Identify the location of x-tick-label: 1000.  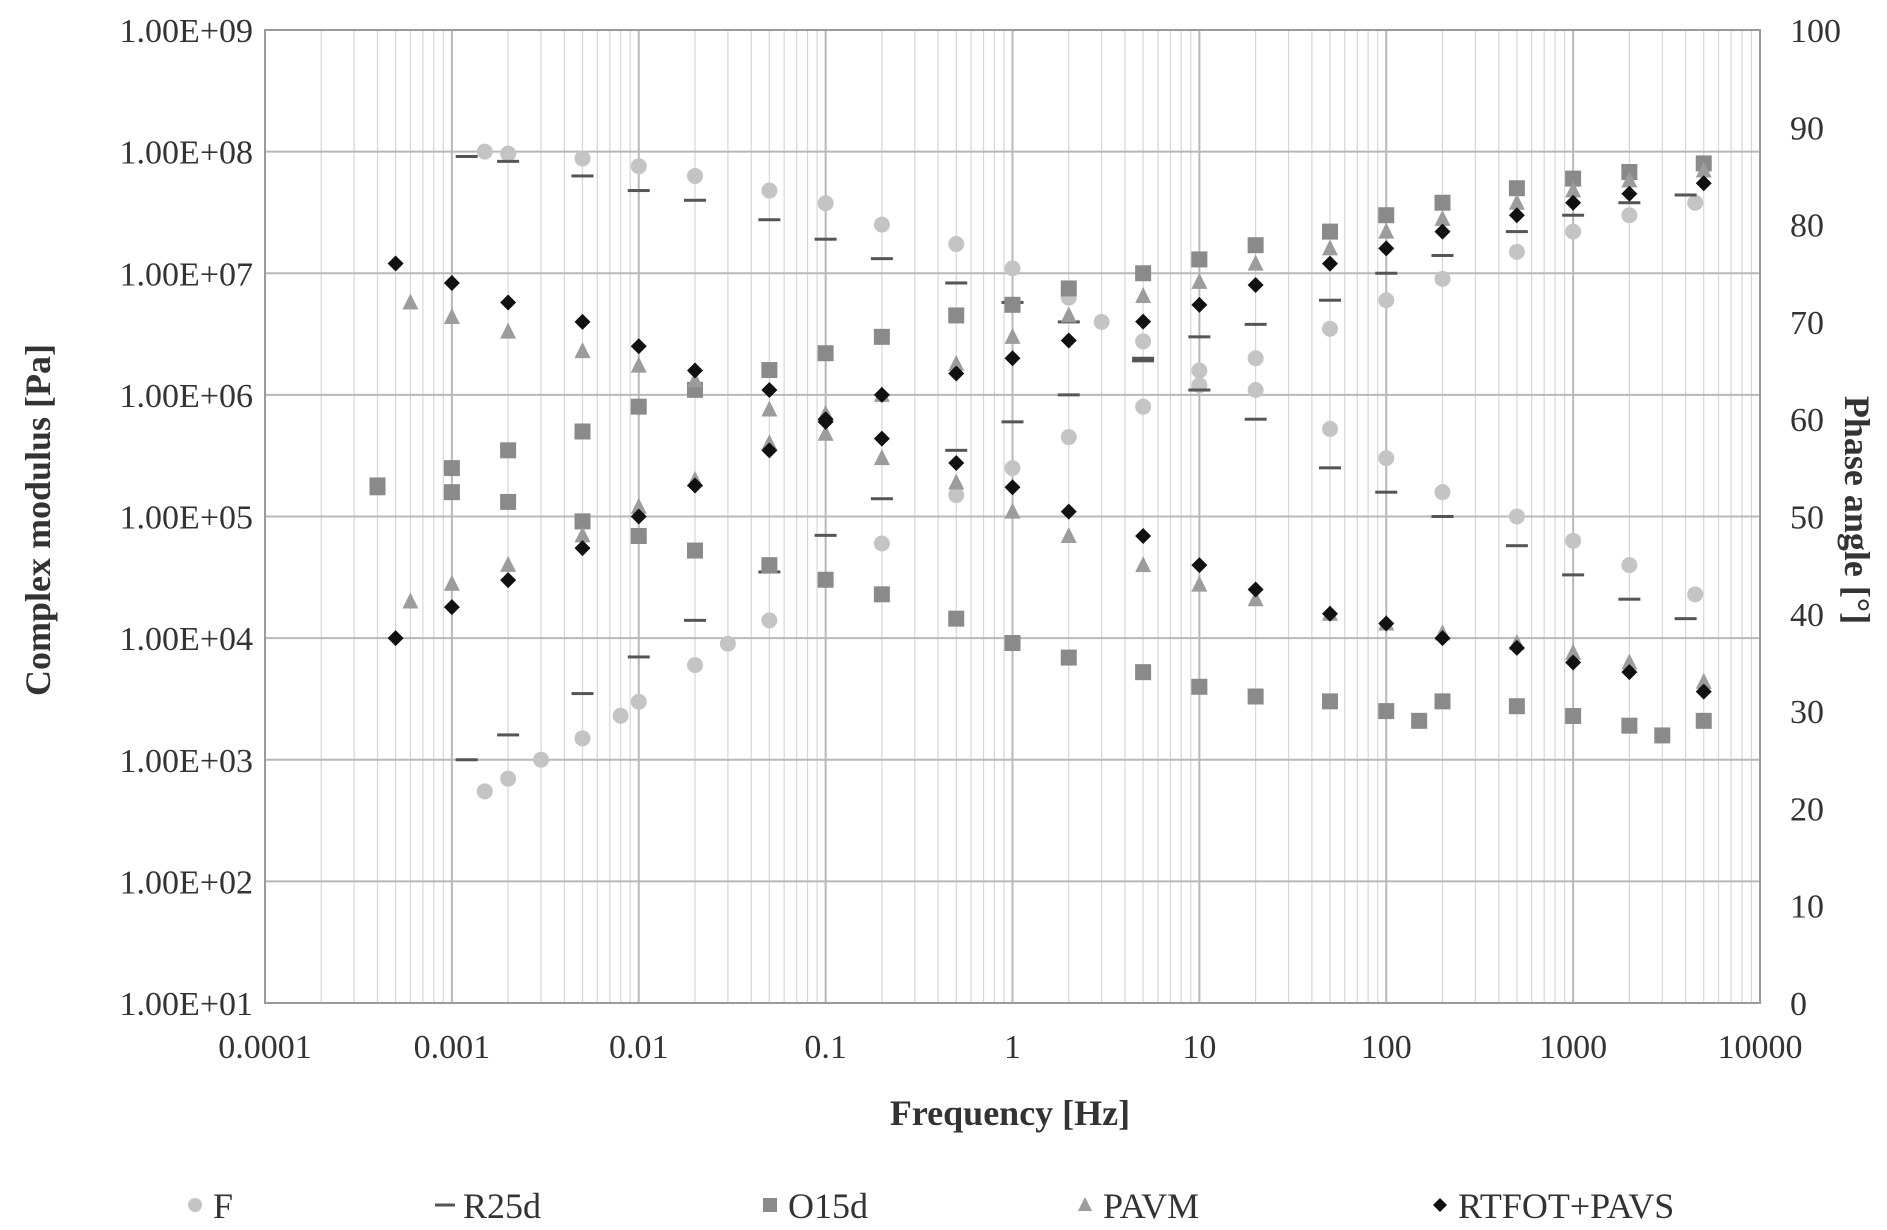
(1573, 1047).